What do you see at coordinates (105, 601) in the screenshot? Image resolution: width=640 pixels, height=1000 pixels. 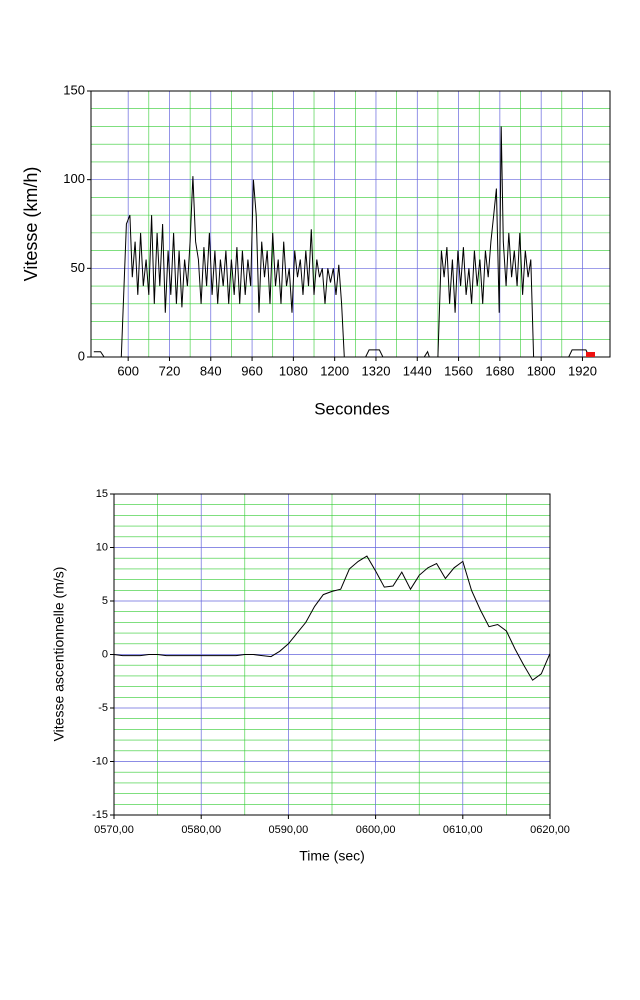 I see `y-tick-label: 5` at bounding box center [105, 601].